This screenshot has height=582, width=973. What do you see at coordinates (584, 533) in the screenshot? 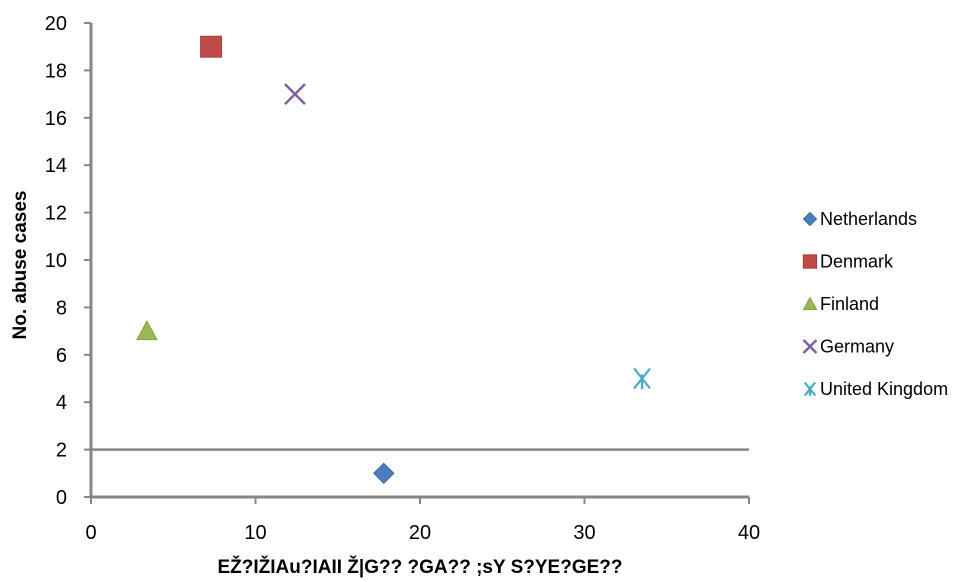
I see `x-tick-label: 30` at bounding box center [584, 533].